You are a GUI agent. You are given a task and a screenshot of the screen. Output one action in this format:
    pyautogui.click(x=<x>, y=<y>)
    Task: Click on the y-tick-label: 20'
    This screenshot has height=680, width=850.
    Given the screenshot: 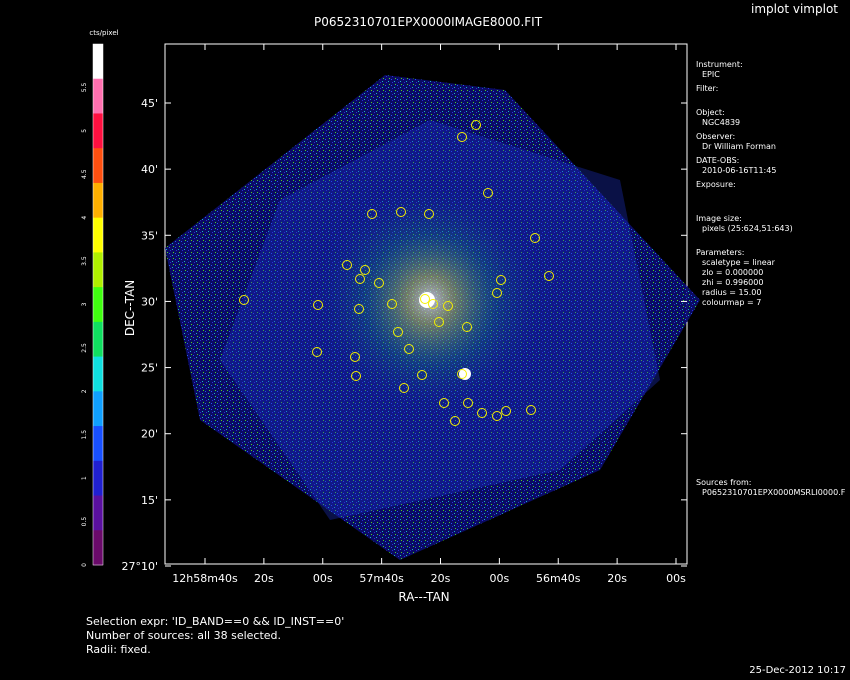 What is the action you would take?
    pyautogui.click(x=149, y=434)
    